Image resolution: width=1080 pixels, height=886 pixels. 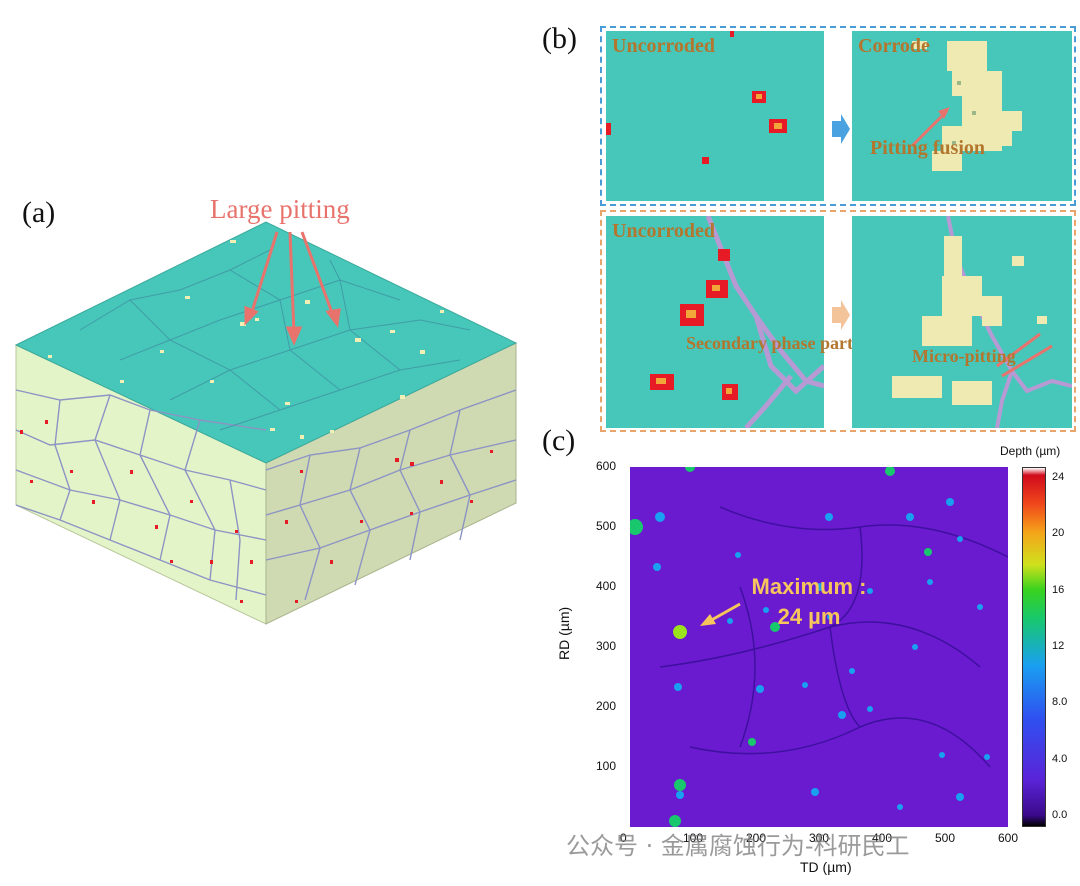 I want to click on colorbar-tick-label: 0.0, so click(x=1060, y=815).